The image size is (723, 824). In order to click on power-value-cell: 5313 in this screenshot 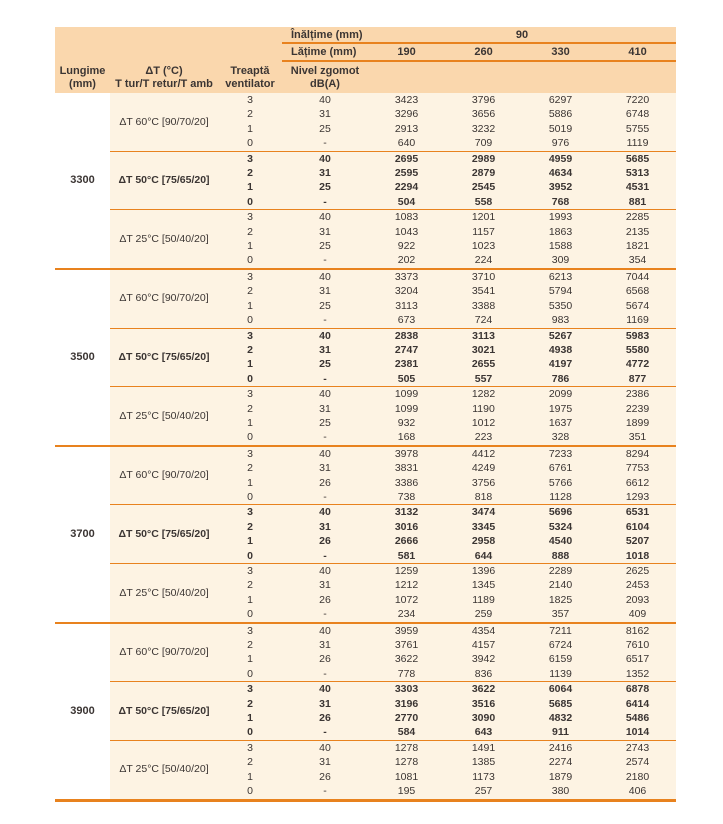, I will do `click(638, 173)`.